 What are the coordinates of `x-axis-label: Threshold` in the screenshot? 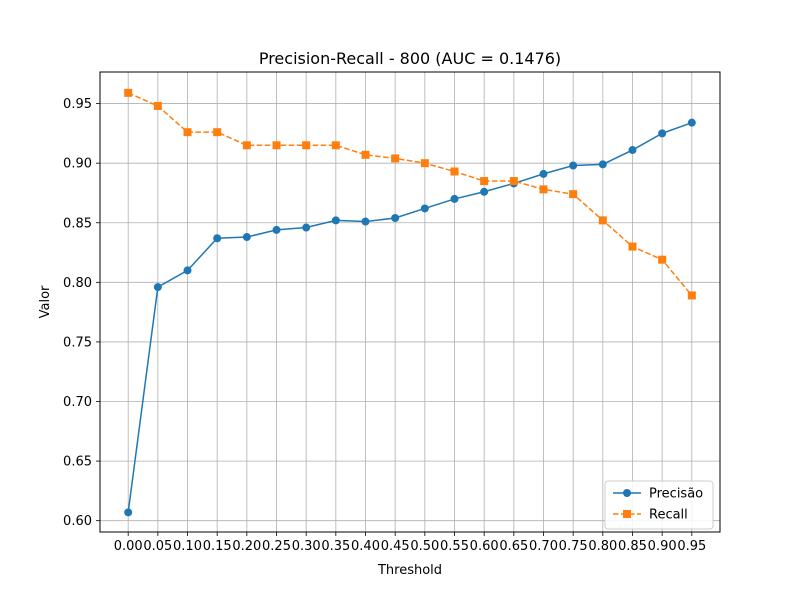 It's located at (409, 570).